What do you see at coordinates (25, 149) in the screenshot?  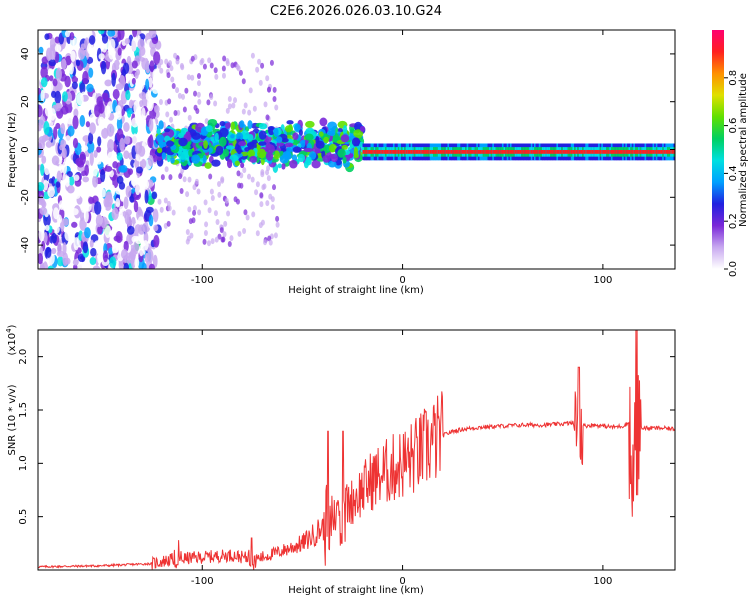 I see `y-tick-label: 0` at bounding box center [25, 149].